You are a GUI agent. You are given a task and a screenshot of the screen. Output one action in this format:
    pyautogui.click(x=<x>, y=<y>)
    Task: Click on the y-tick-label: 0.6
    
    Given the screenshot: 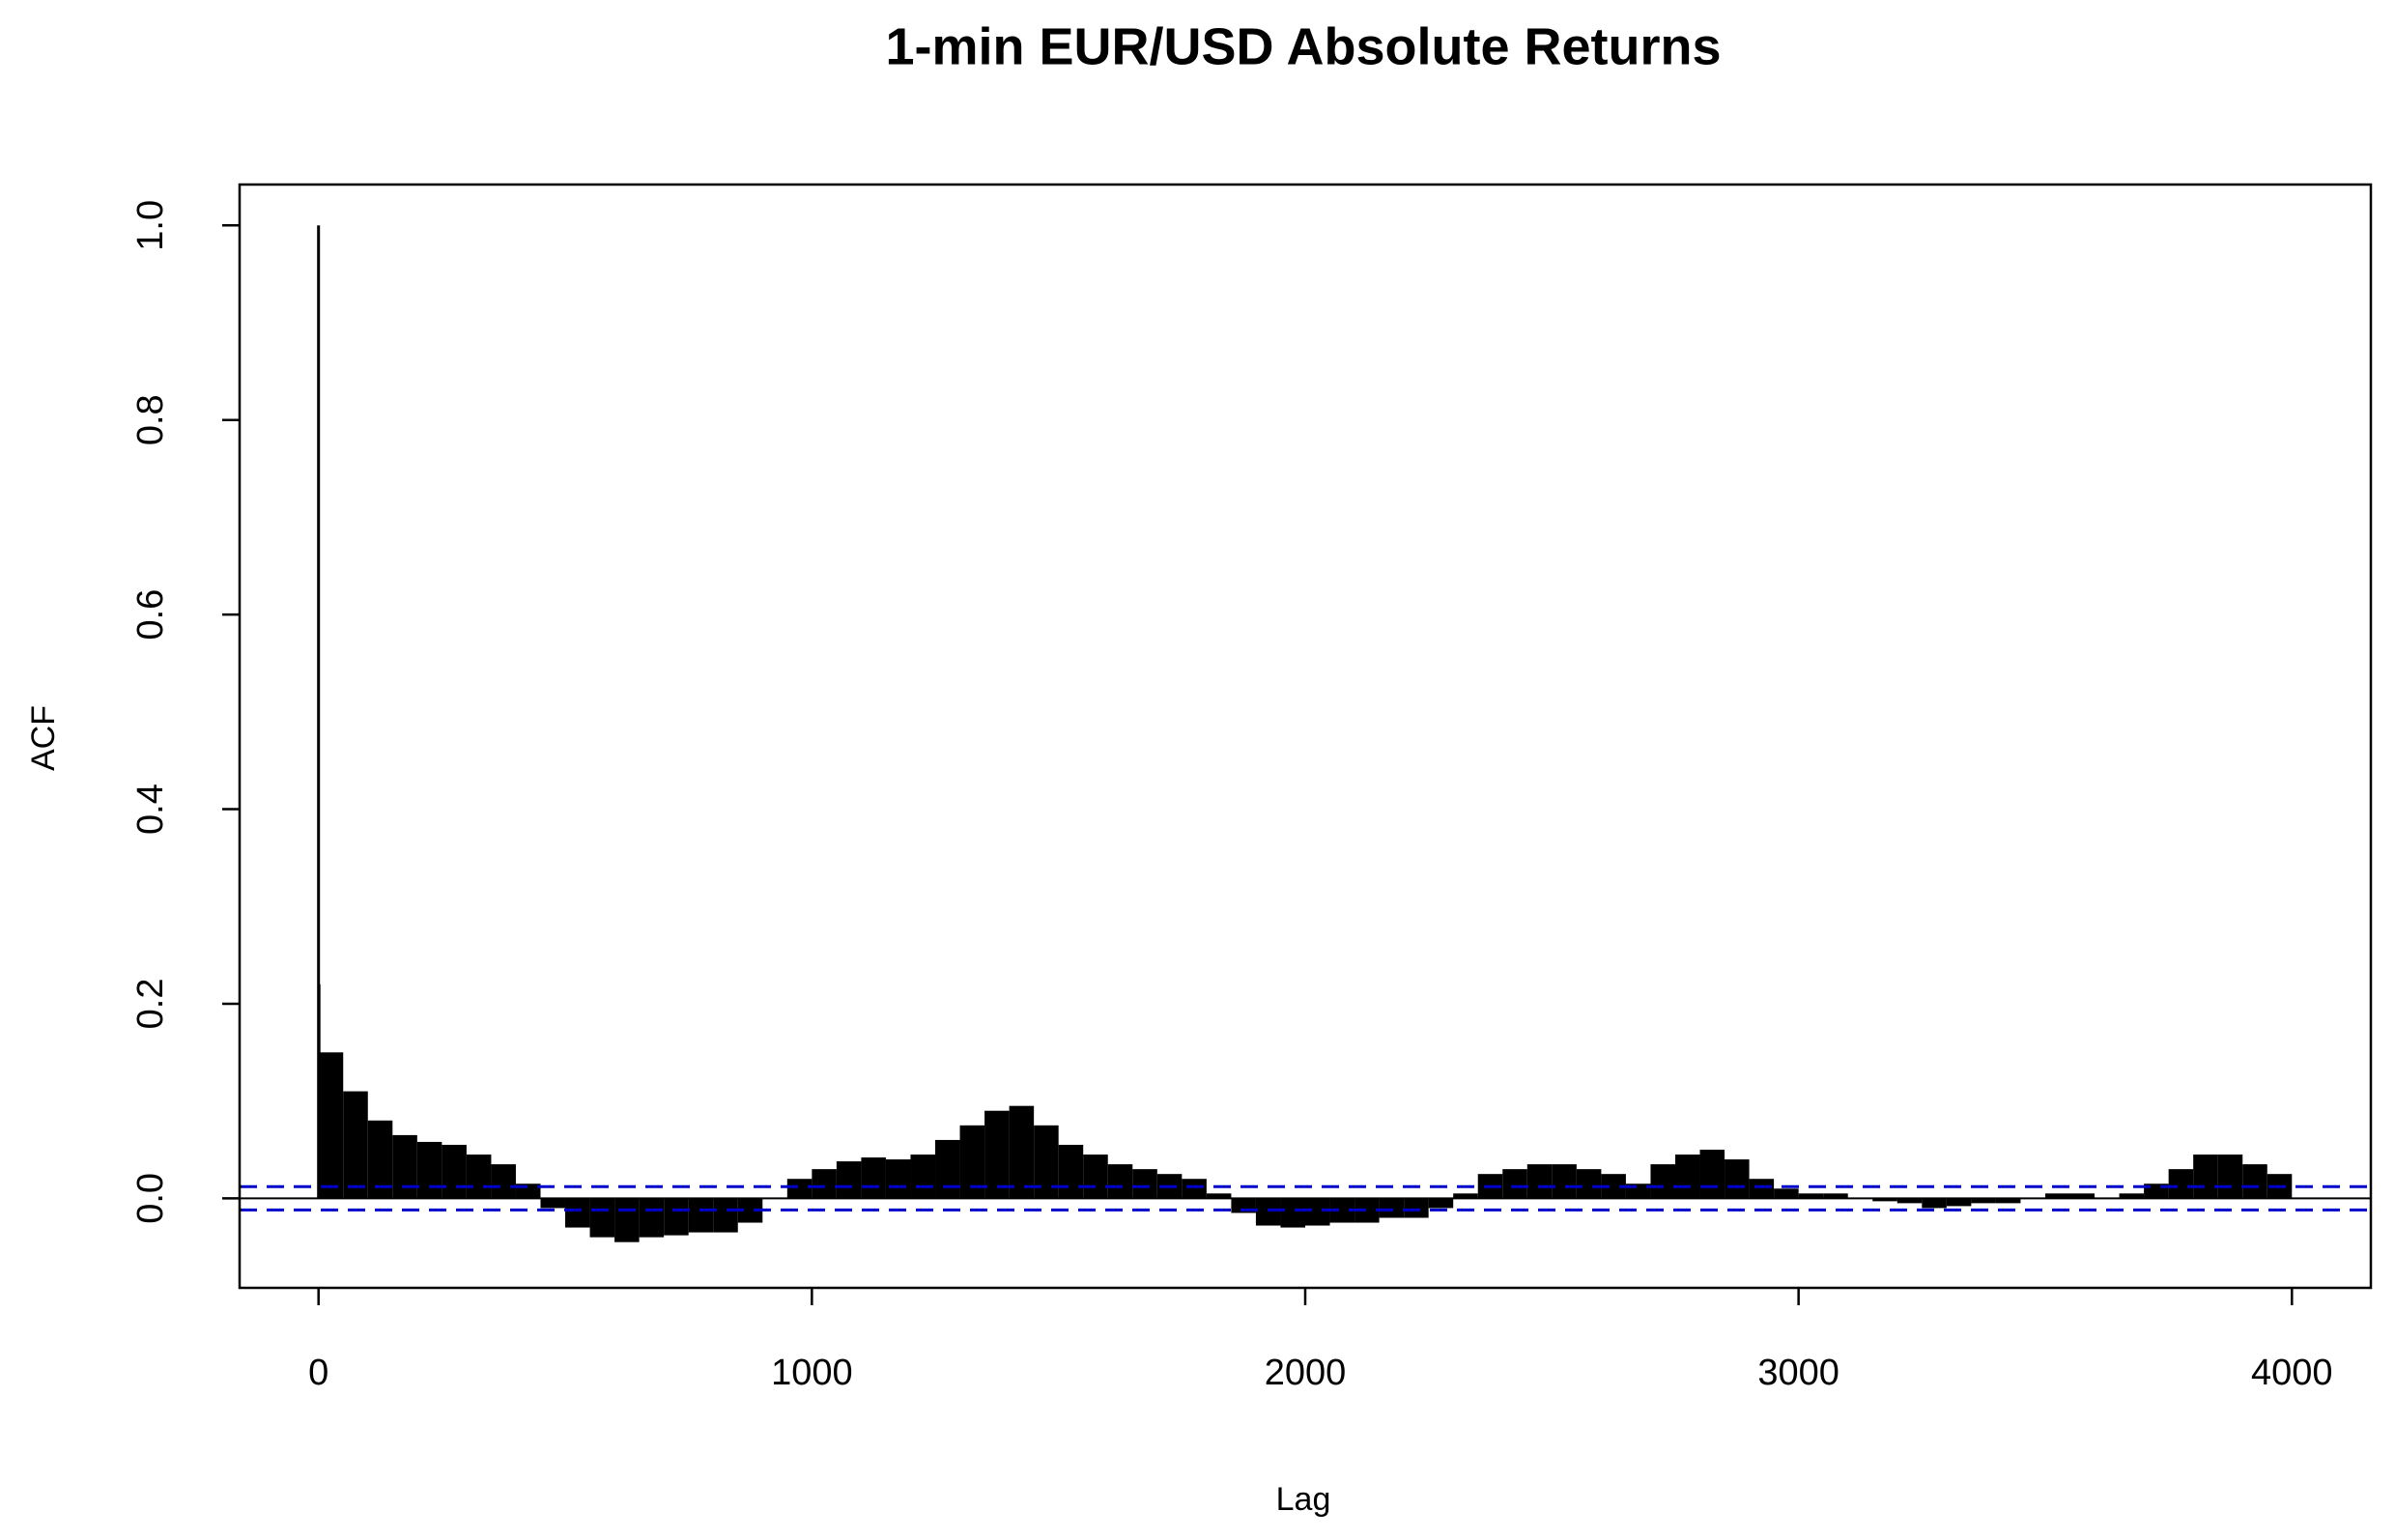 What is the action you would take?
    pyautogui.click(x=150, y=615)
    